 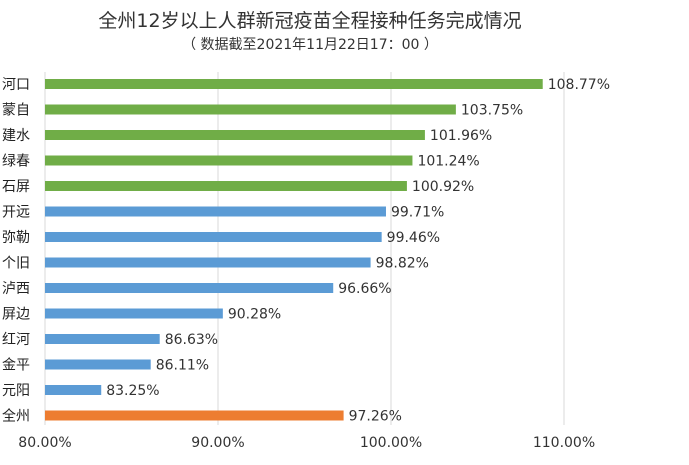 What do you see at coordinates (16, 213) in the screenshot?
I see `category-label: 开远` at bounding box center [16, 213].